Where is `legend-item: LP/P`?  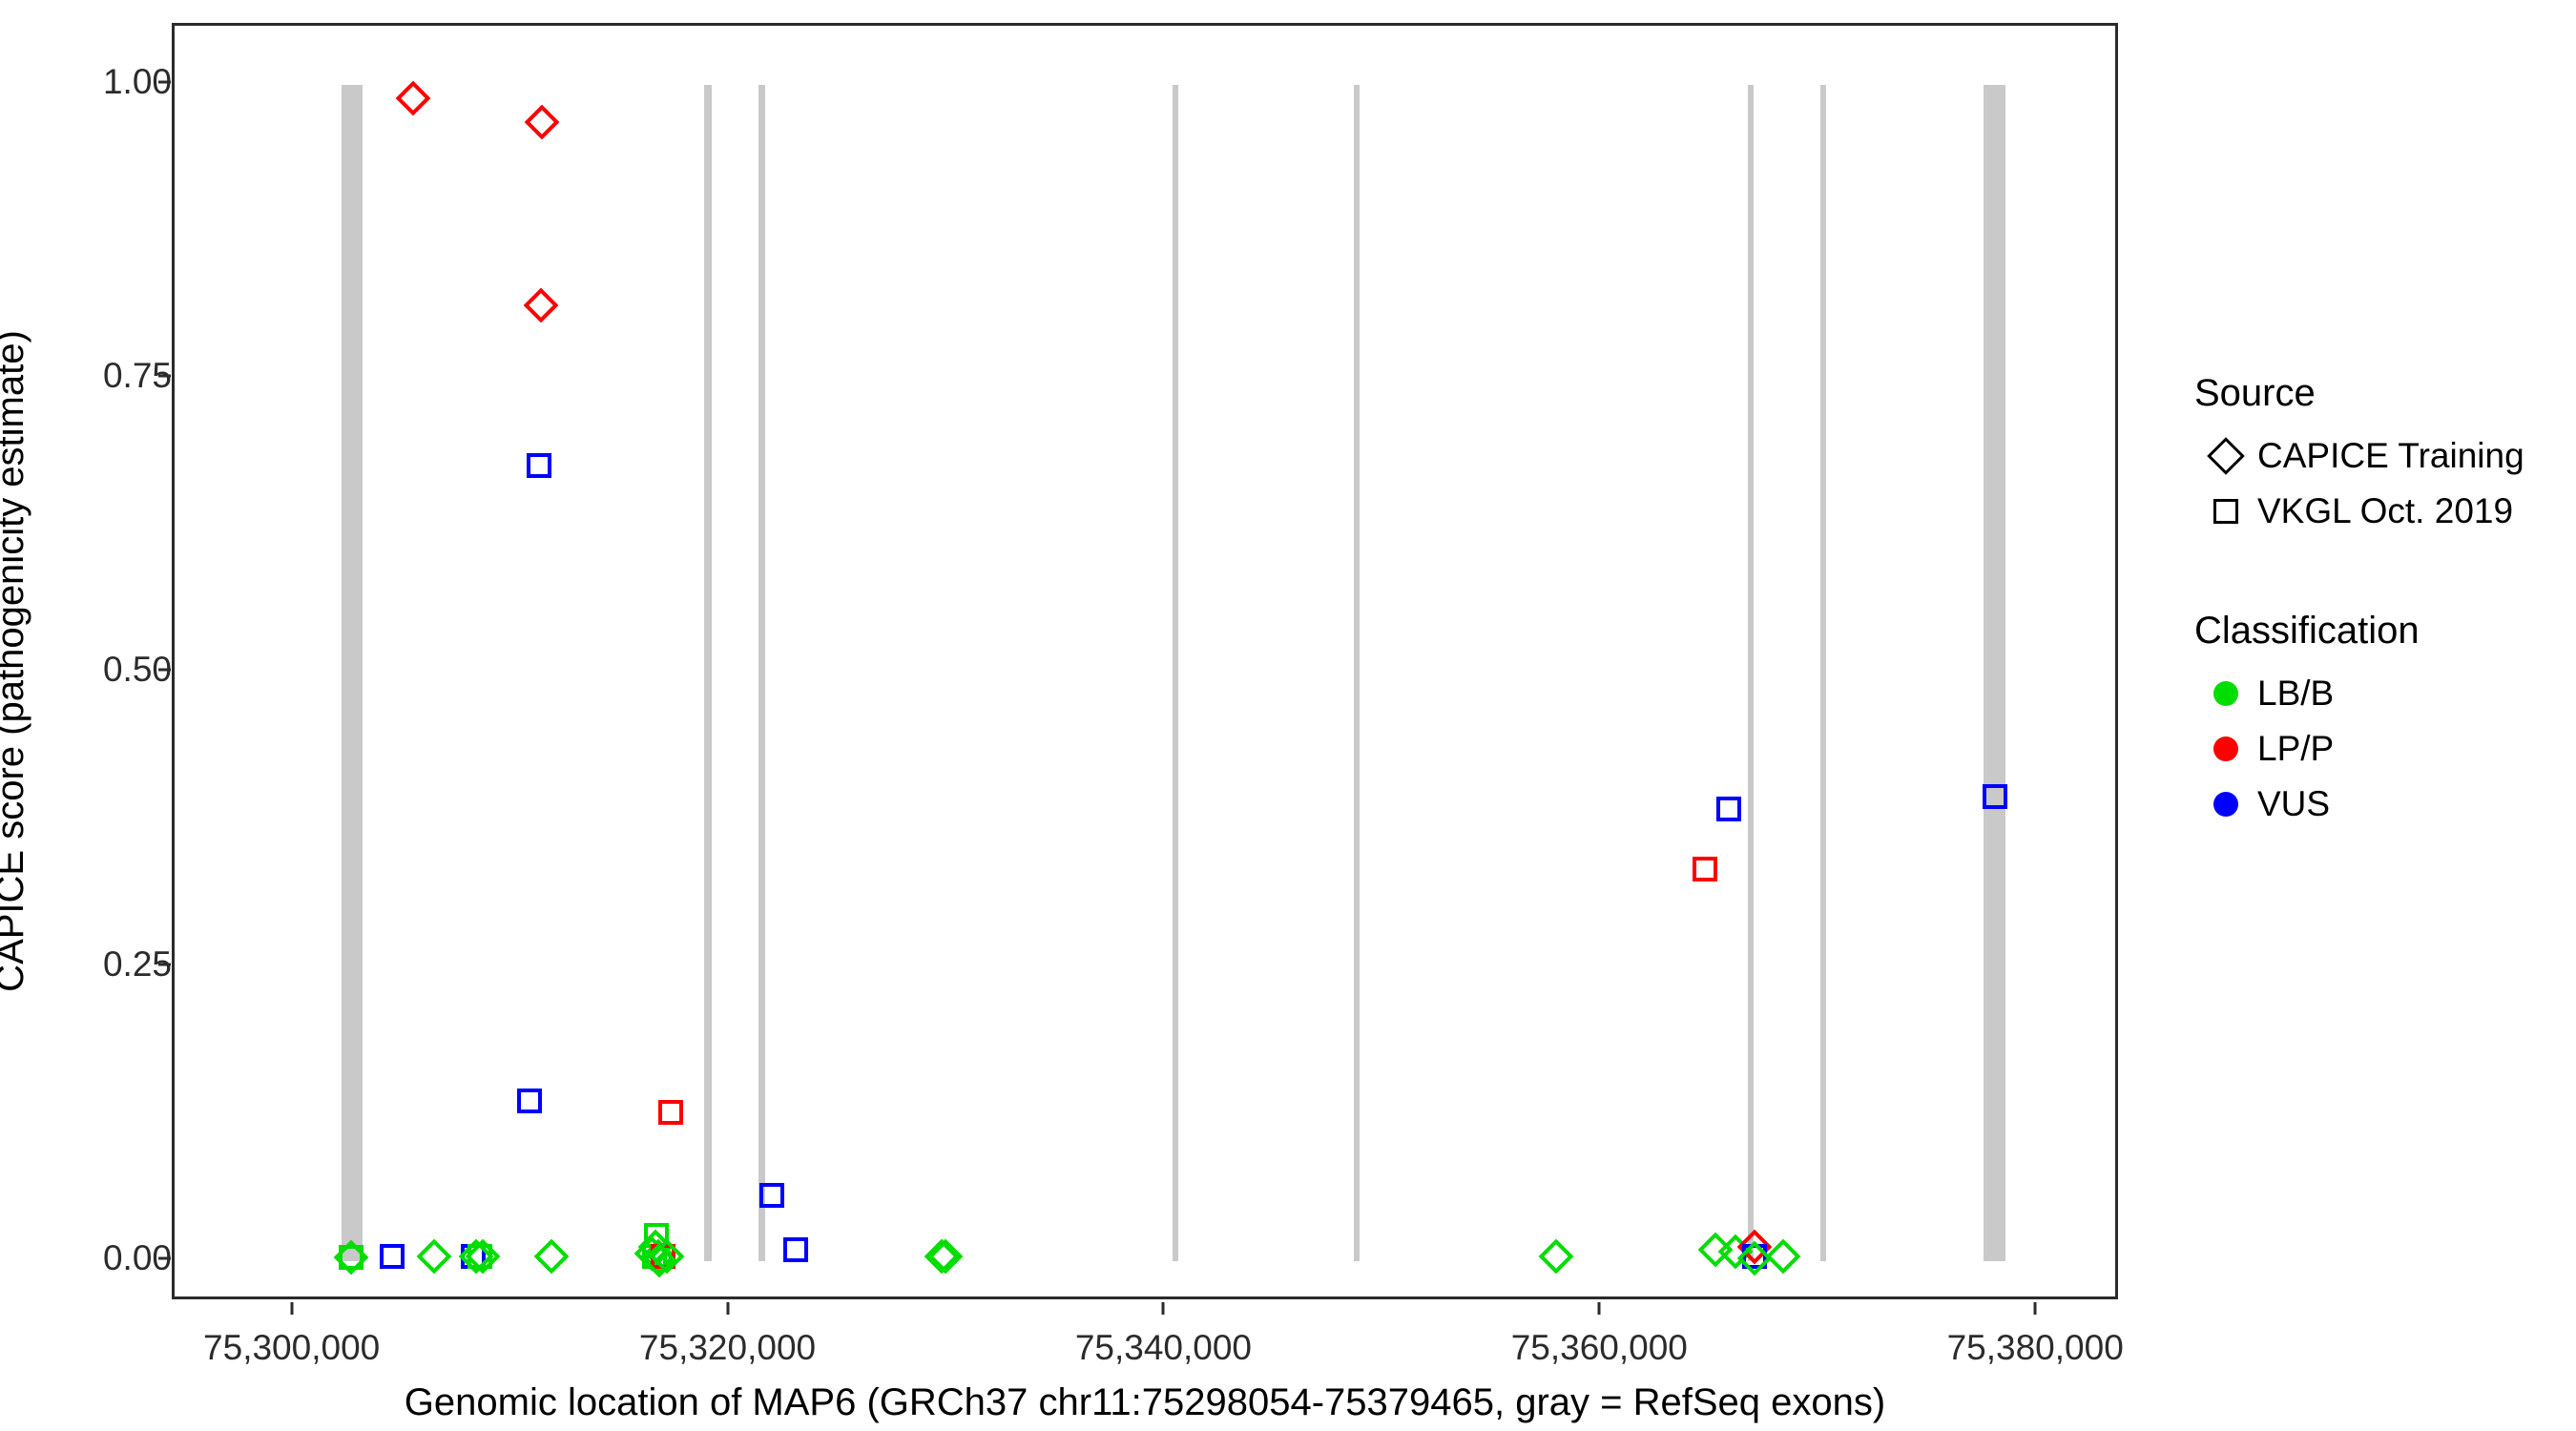 legend-item: LP/P is located at coordinates (2385, 749).